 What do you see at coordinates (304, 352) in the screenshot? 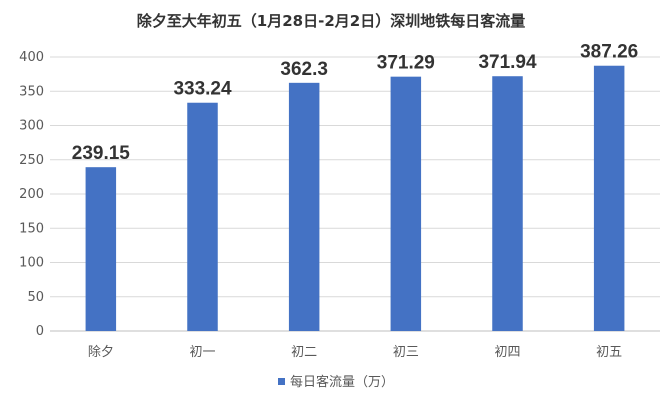
I see `x-tick-label: 初二` at bounding box center [304, 352].